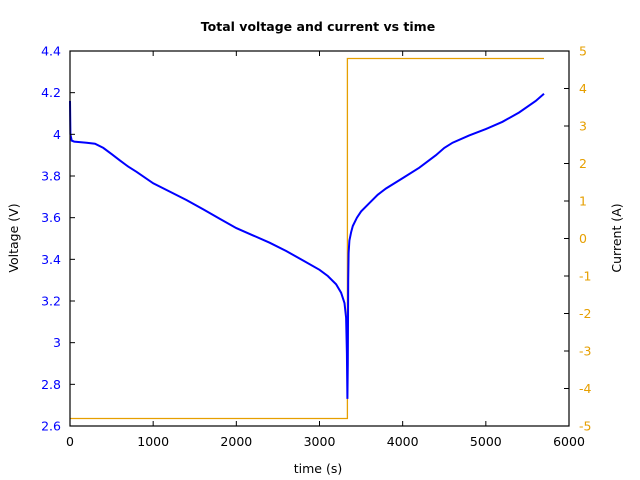 Image resolution: width=640 pixels, height=480 pixels. Describe the element at coordinates (318, 468) in the screenshot. I see `x-axis-label: time (s)` at that location.